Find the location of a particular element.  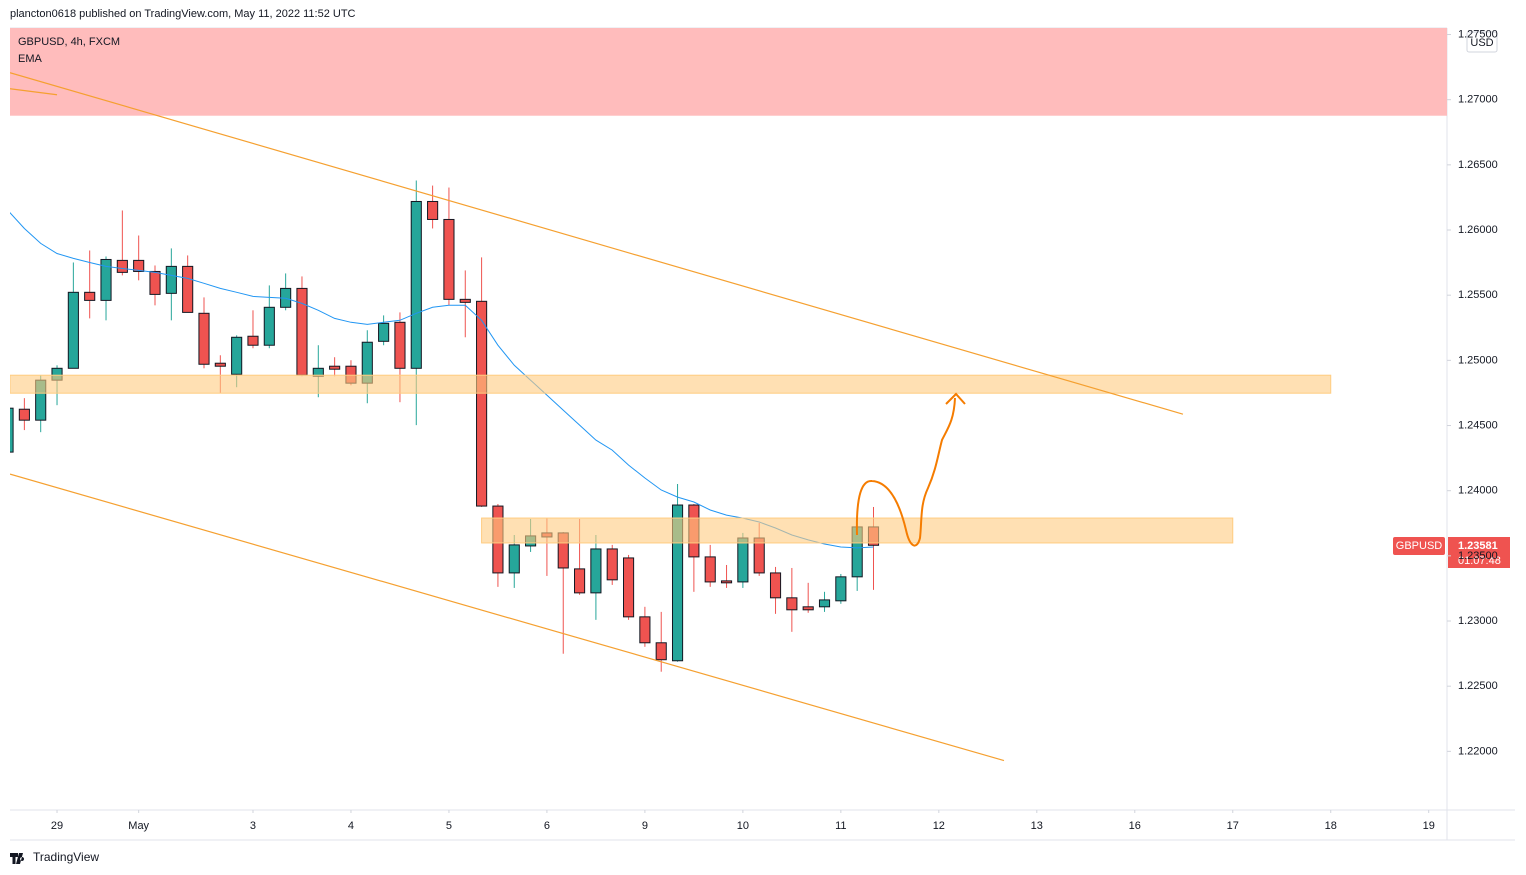

last-price-tag is located at coordinates (1479, 552).